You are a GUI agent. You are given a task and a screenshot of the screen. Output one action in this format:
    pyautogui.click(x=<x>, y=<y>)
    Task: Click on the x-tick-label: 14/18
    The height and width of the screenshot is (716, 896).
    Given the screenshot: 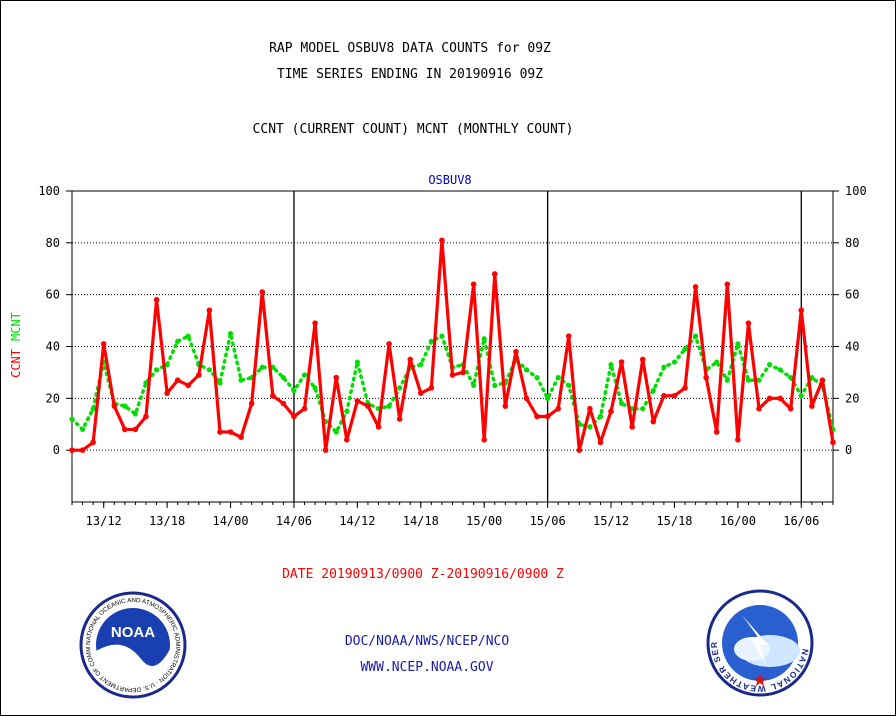 What is the action you would take?
    pyautogui.click(x=421, y=521)
    